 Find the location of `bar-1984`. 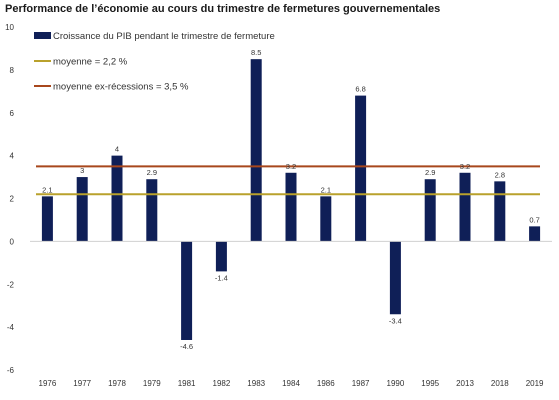

bar-1984 is located at coordinates (291, 207).